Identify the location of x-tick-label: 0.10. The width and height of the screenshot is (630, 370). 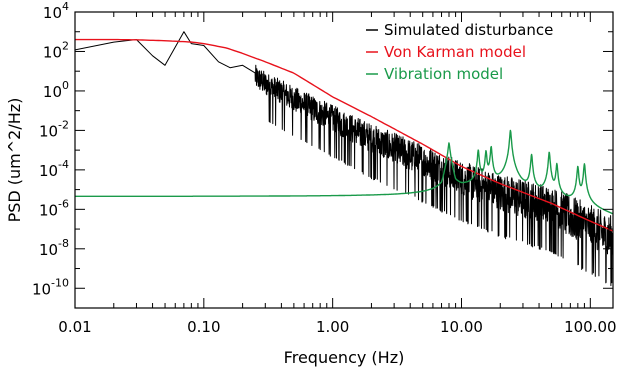
(203, 327).